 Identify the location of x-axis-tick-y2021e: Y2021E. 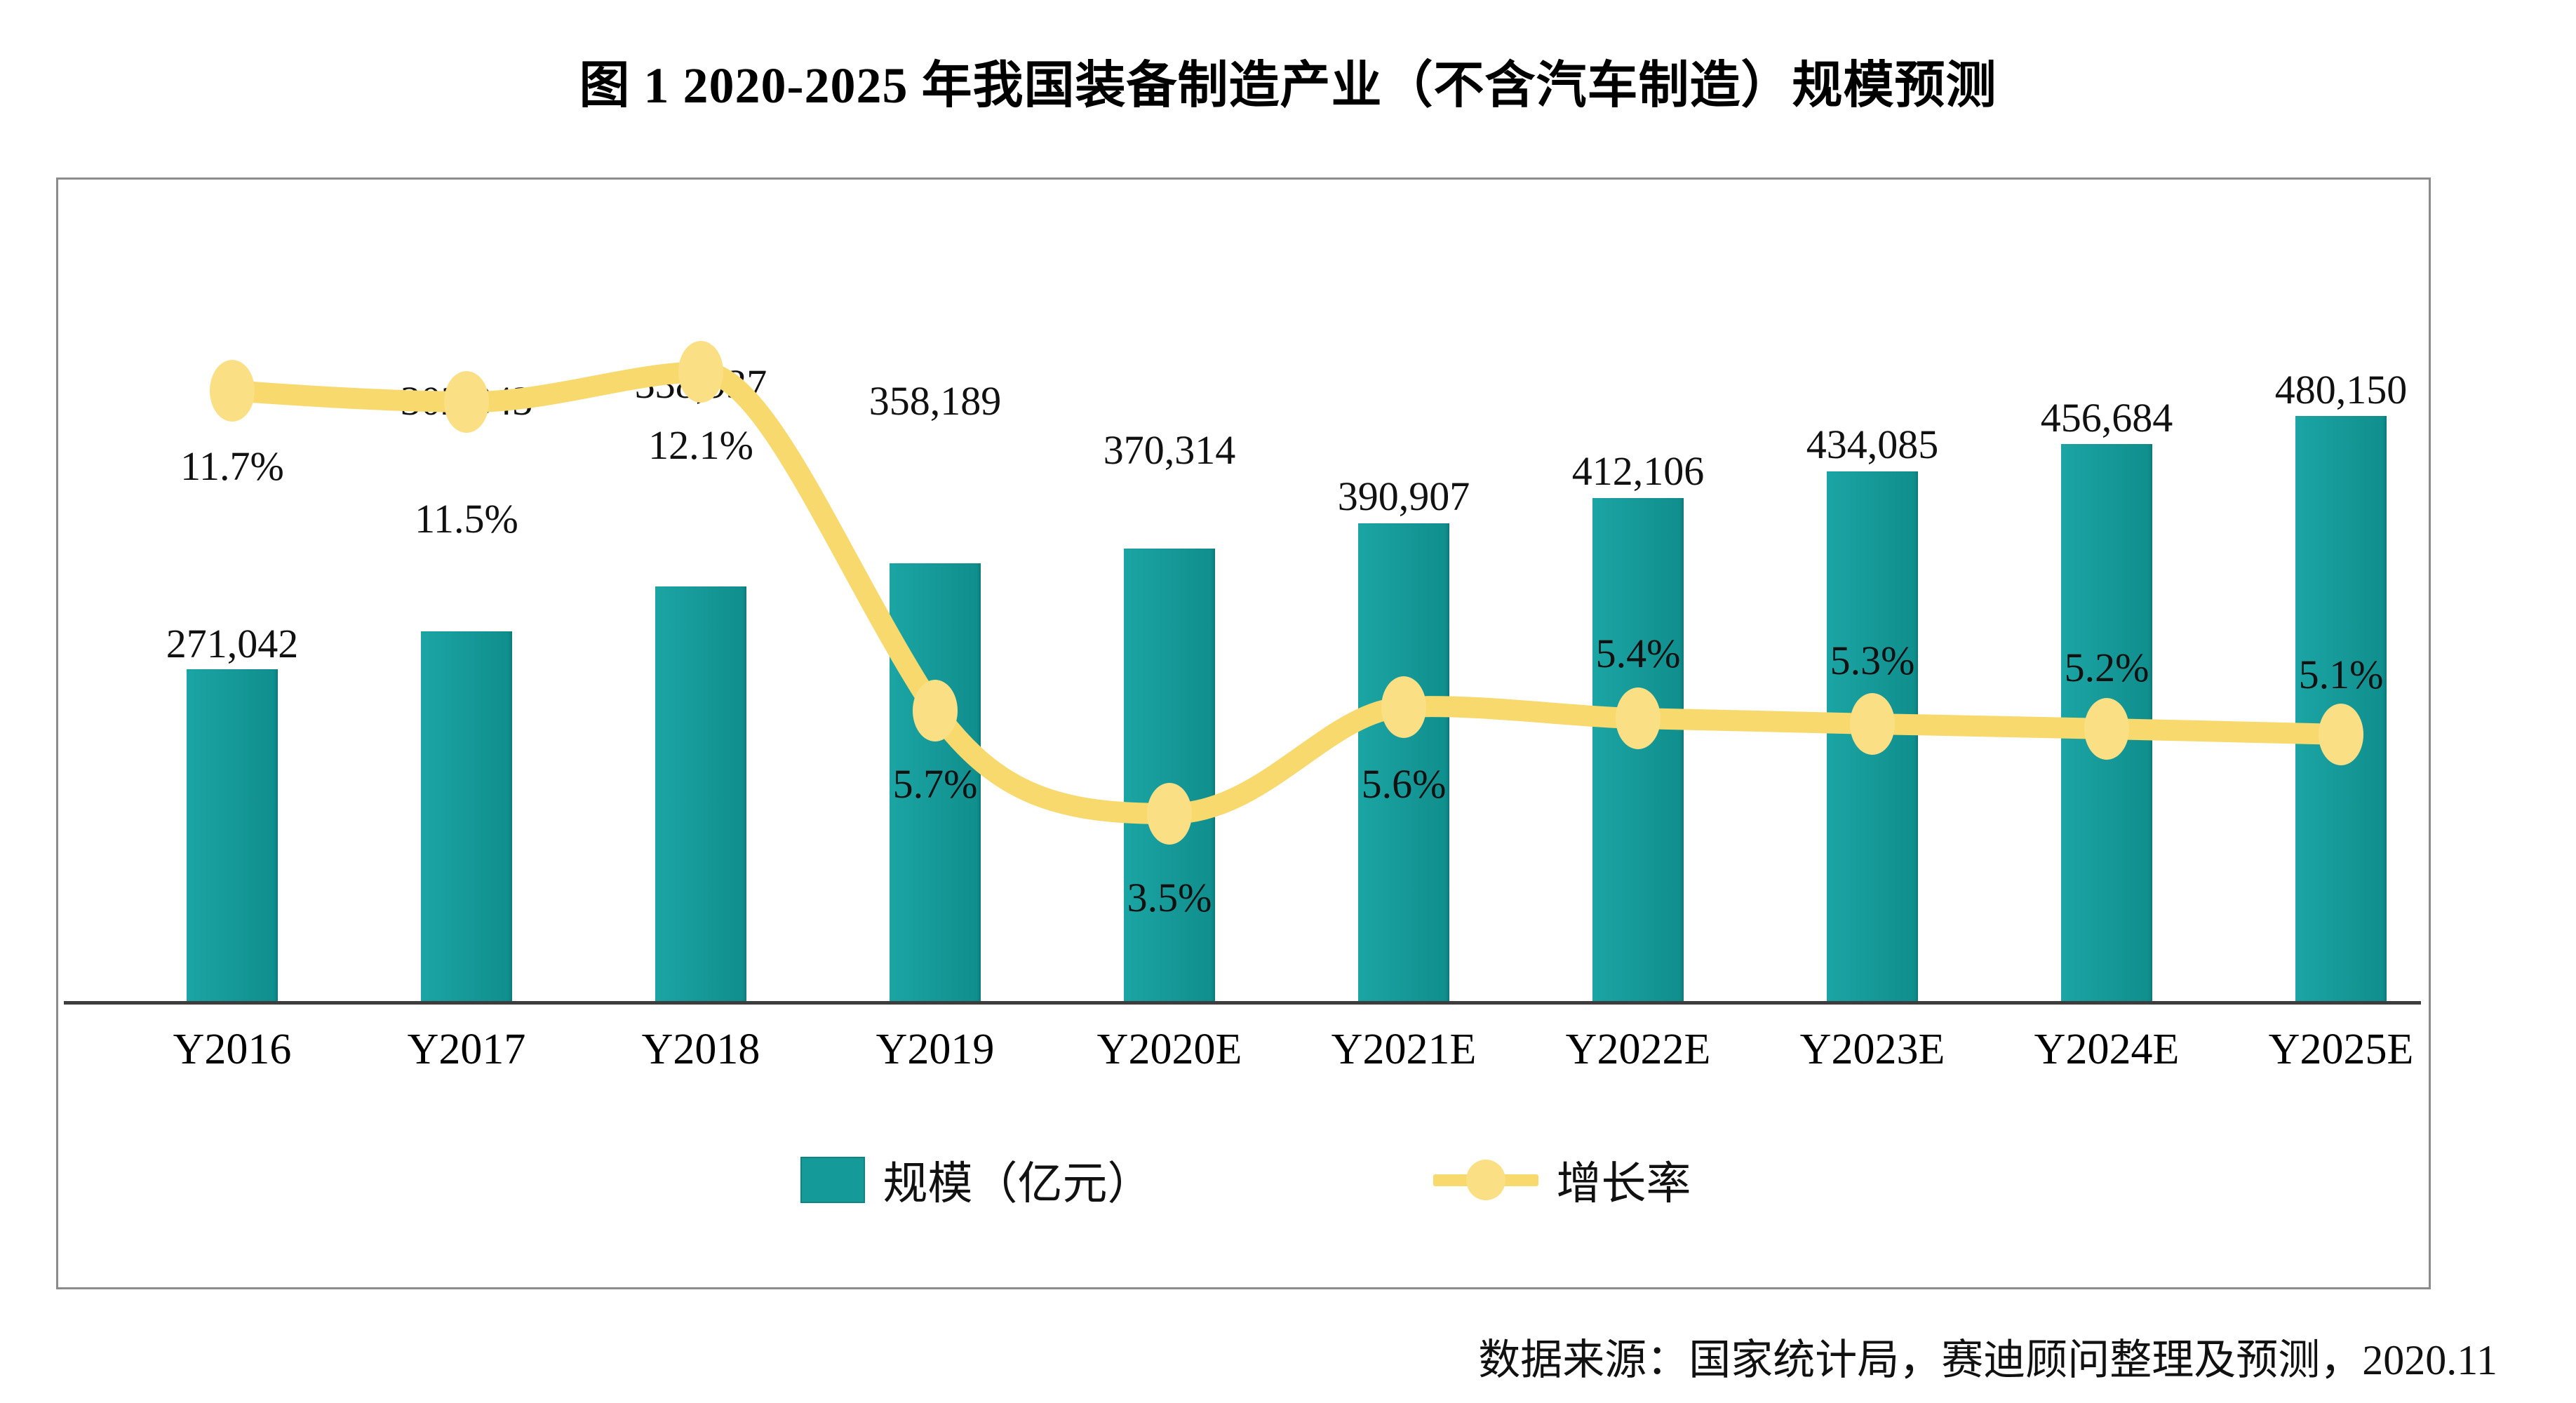
(1404, 1049).